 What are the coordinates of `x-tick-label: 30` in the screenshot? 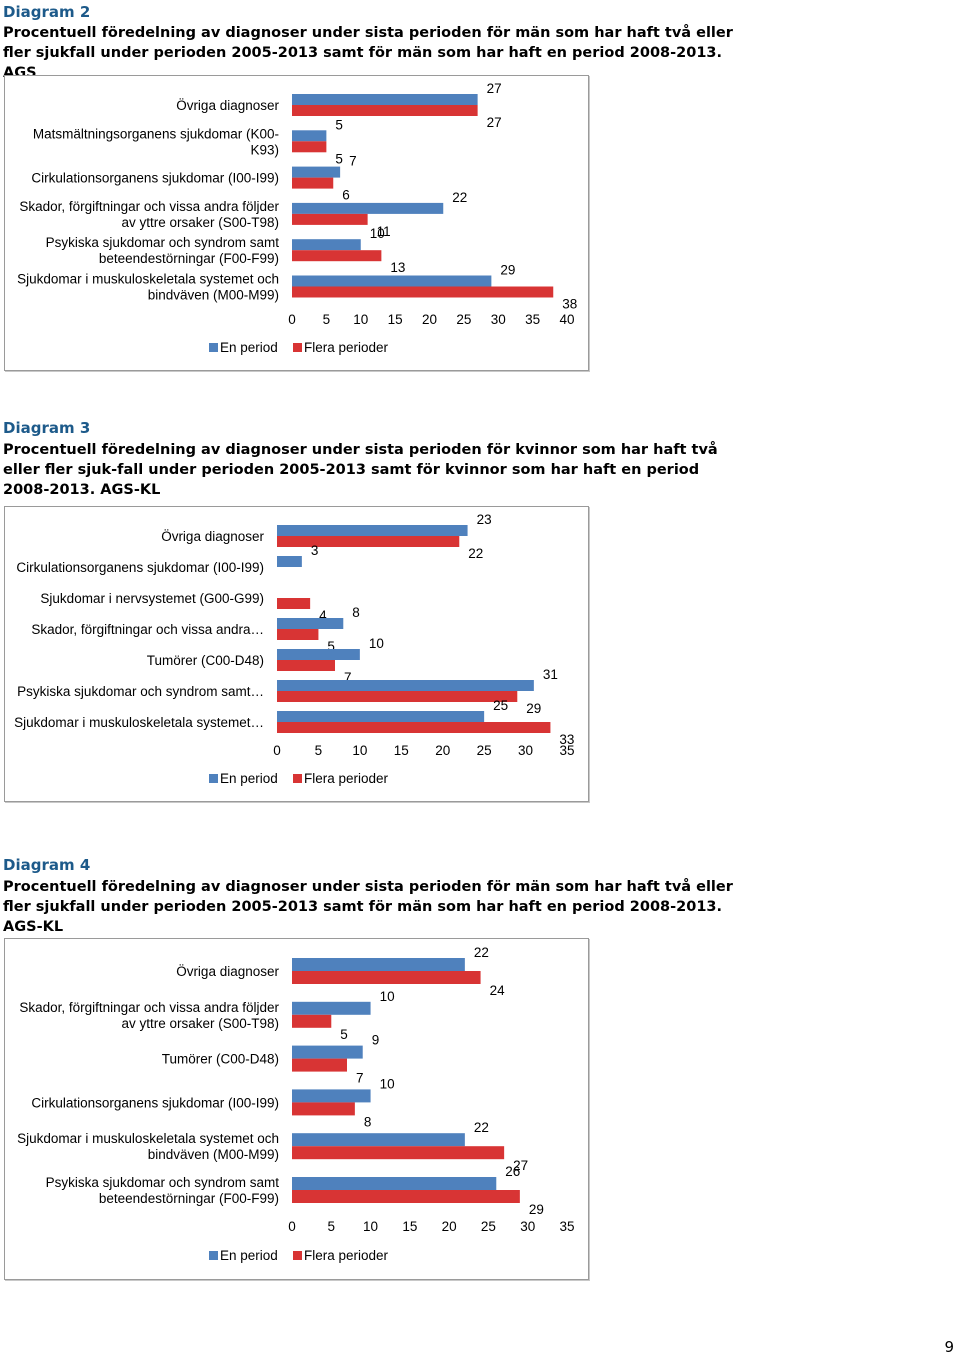 It's located at (498, 319).